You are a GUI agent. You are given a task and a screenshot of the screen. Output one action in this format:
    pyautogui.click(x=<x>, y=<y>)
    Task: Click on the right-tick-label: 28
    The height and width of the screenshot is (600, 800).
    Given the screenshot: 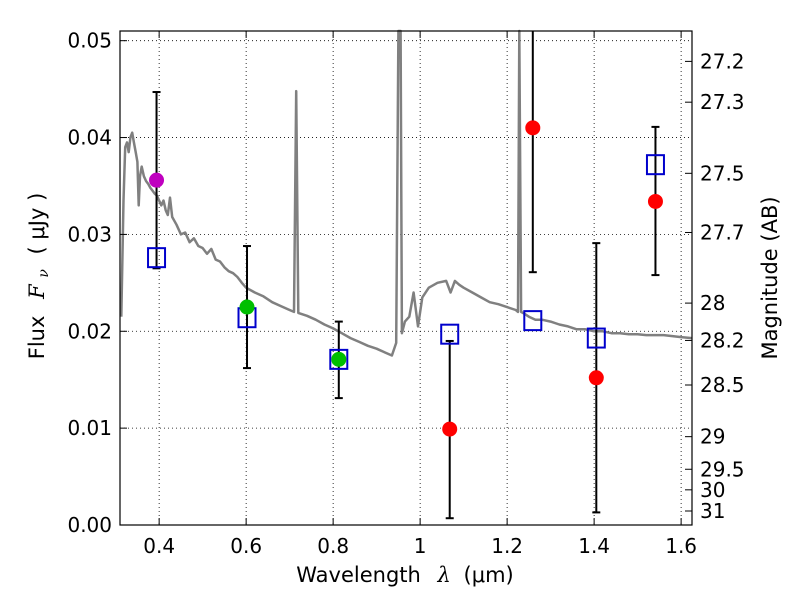 What is the action you would take?
    pyautogui.click(x=712, y=303)
    